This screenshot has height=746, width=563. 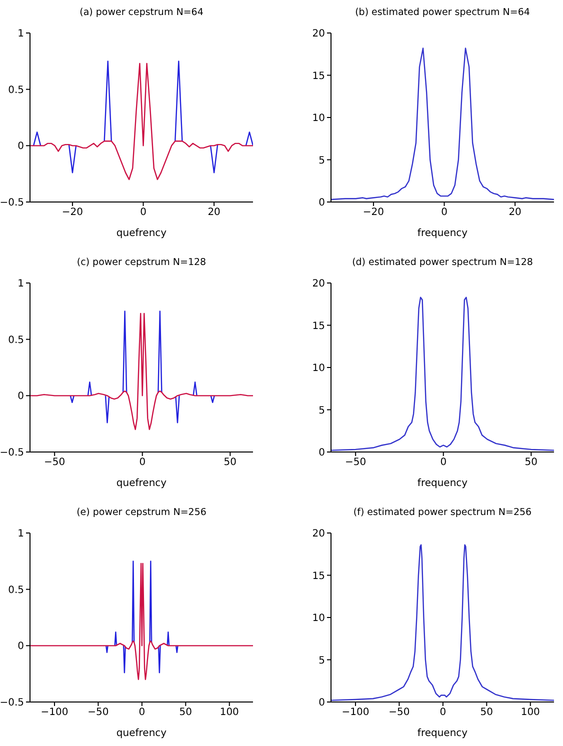 I want to click on chart-title: (b) estimated power spectrum N=64, so click(x=442, y=13).